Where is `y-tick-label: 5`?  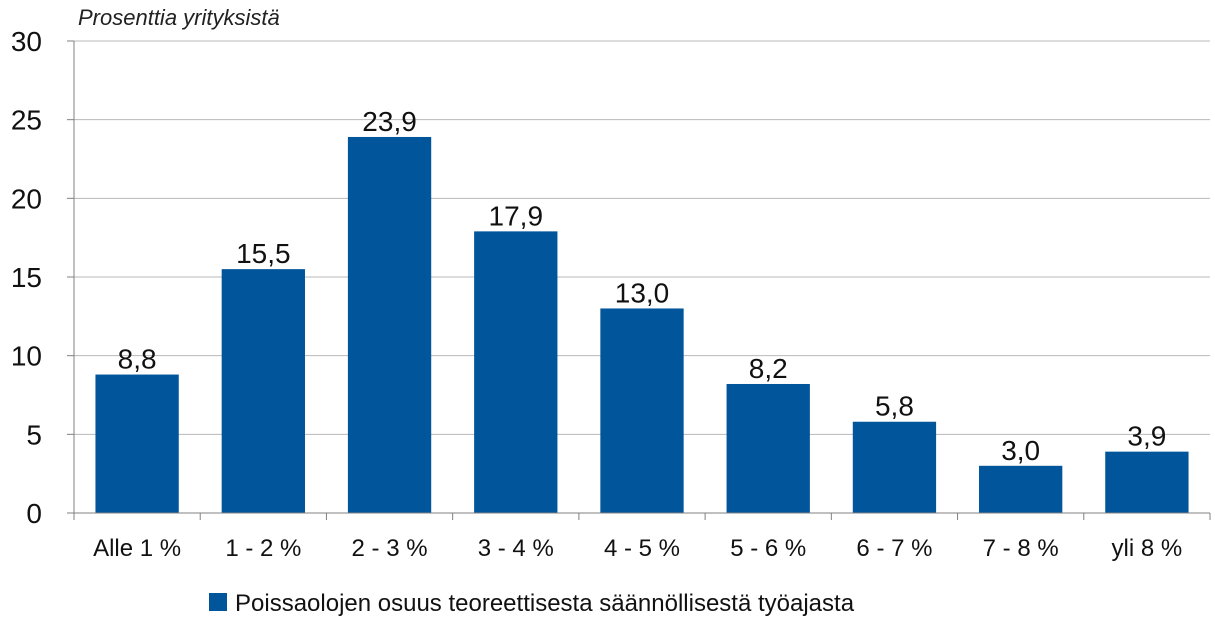 y-tick-label: 5 is located at coordinates (34, 434).